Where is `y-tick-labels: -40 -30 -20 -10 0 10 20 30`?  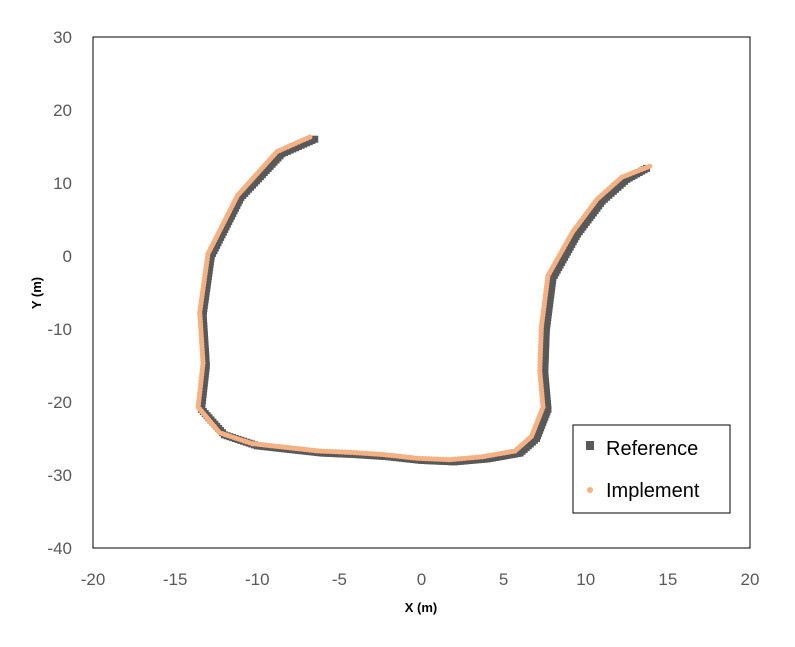
y-tick-labels: -40 -30 -20 -10 0 10 20 30 is located at coordinates (59, 293).